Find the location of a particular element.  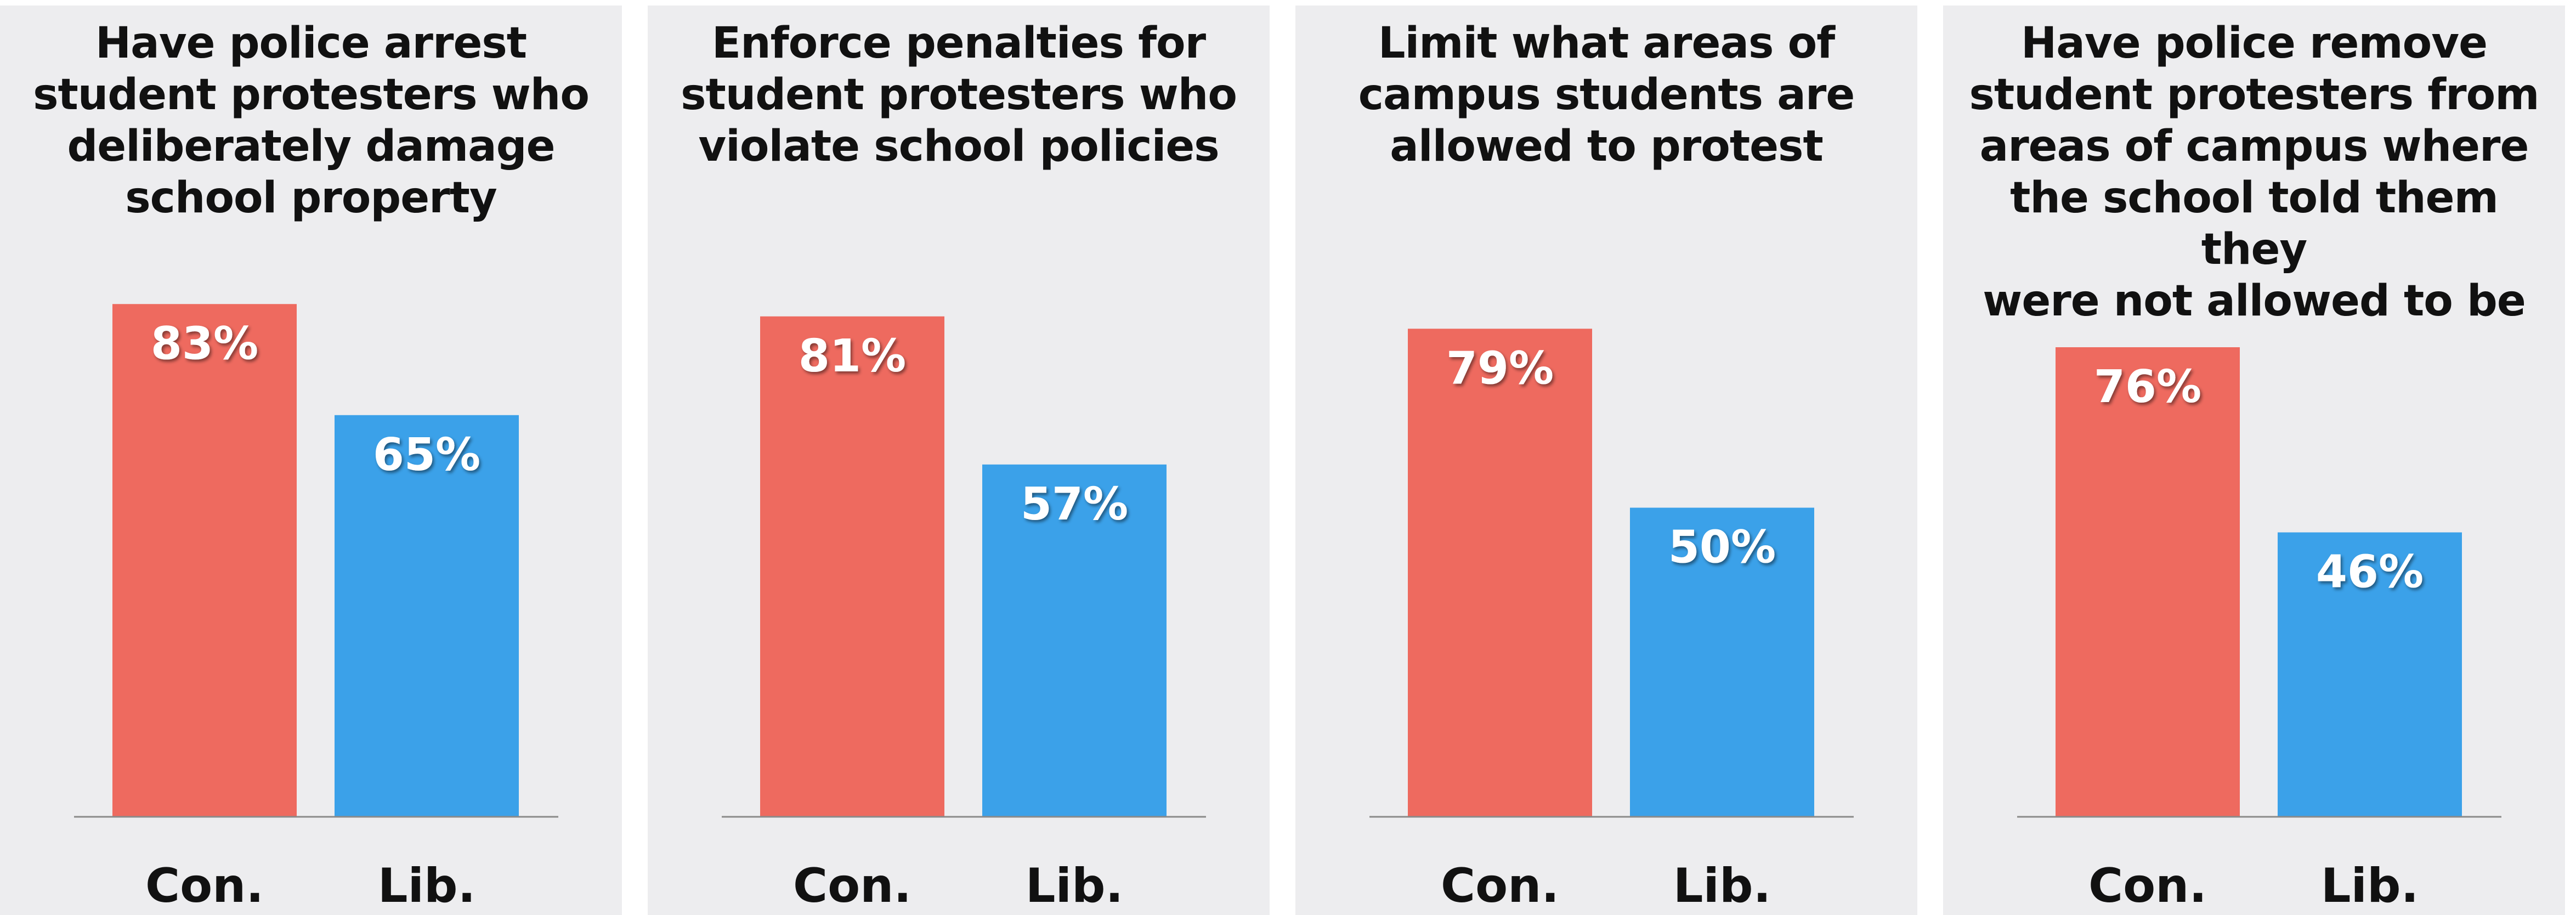

title-line: campus students are is located at coordinates (1606, 95).